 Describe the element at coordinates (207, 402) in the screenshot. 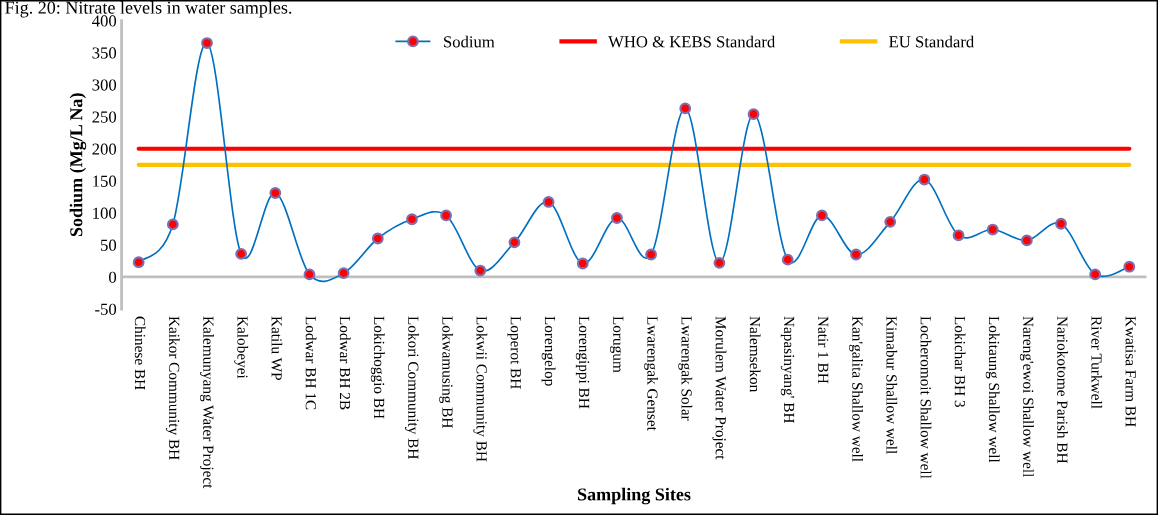

I see `x-tick-label: Kalemunyang Water Project` at that location.